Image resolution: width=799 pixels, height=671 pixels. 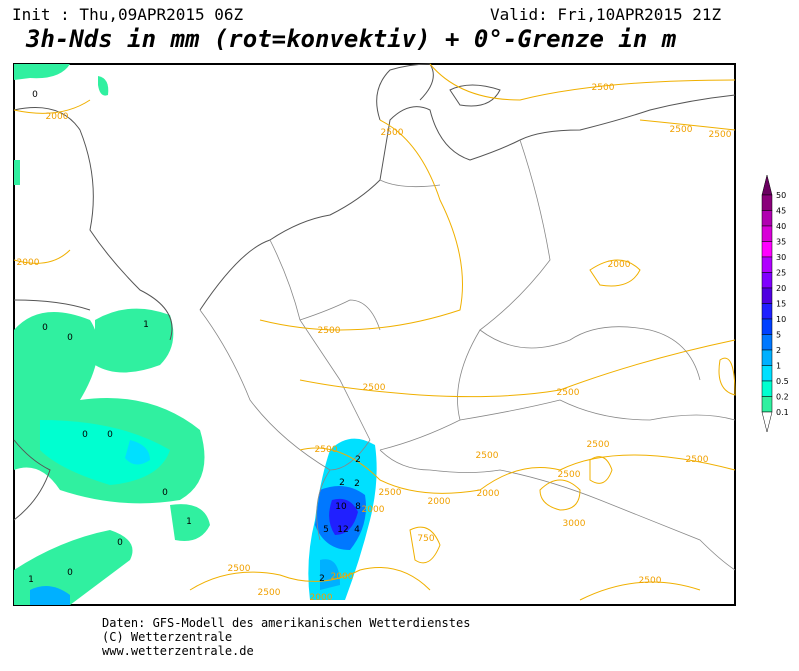 What do you see at coordinates (781, 273) in the screenshot?
I see `legend-label: 25` at bounding box center [781, 273].